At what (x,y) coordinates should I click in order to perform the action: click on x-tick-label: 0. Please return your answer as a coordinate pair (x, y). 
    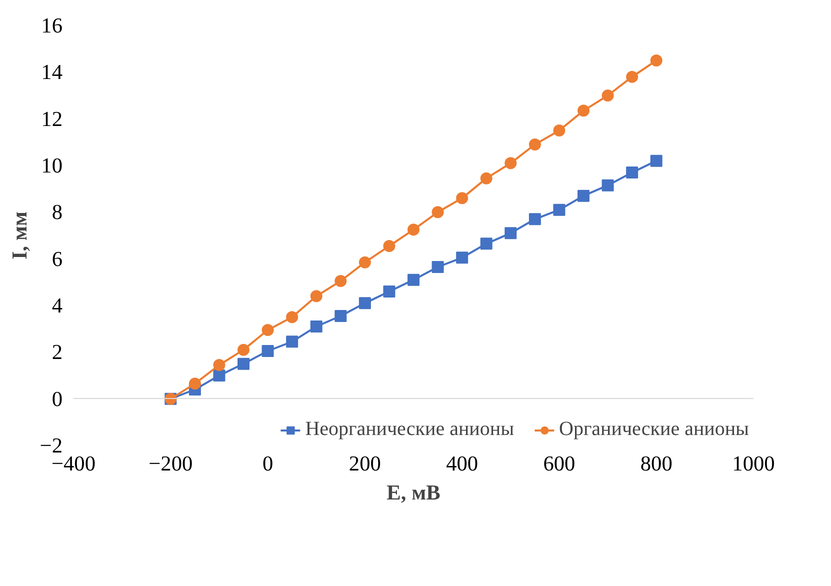
    Looking at the image, I should click on (268, 464).